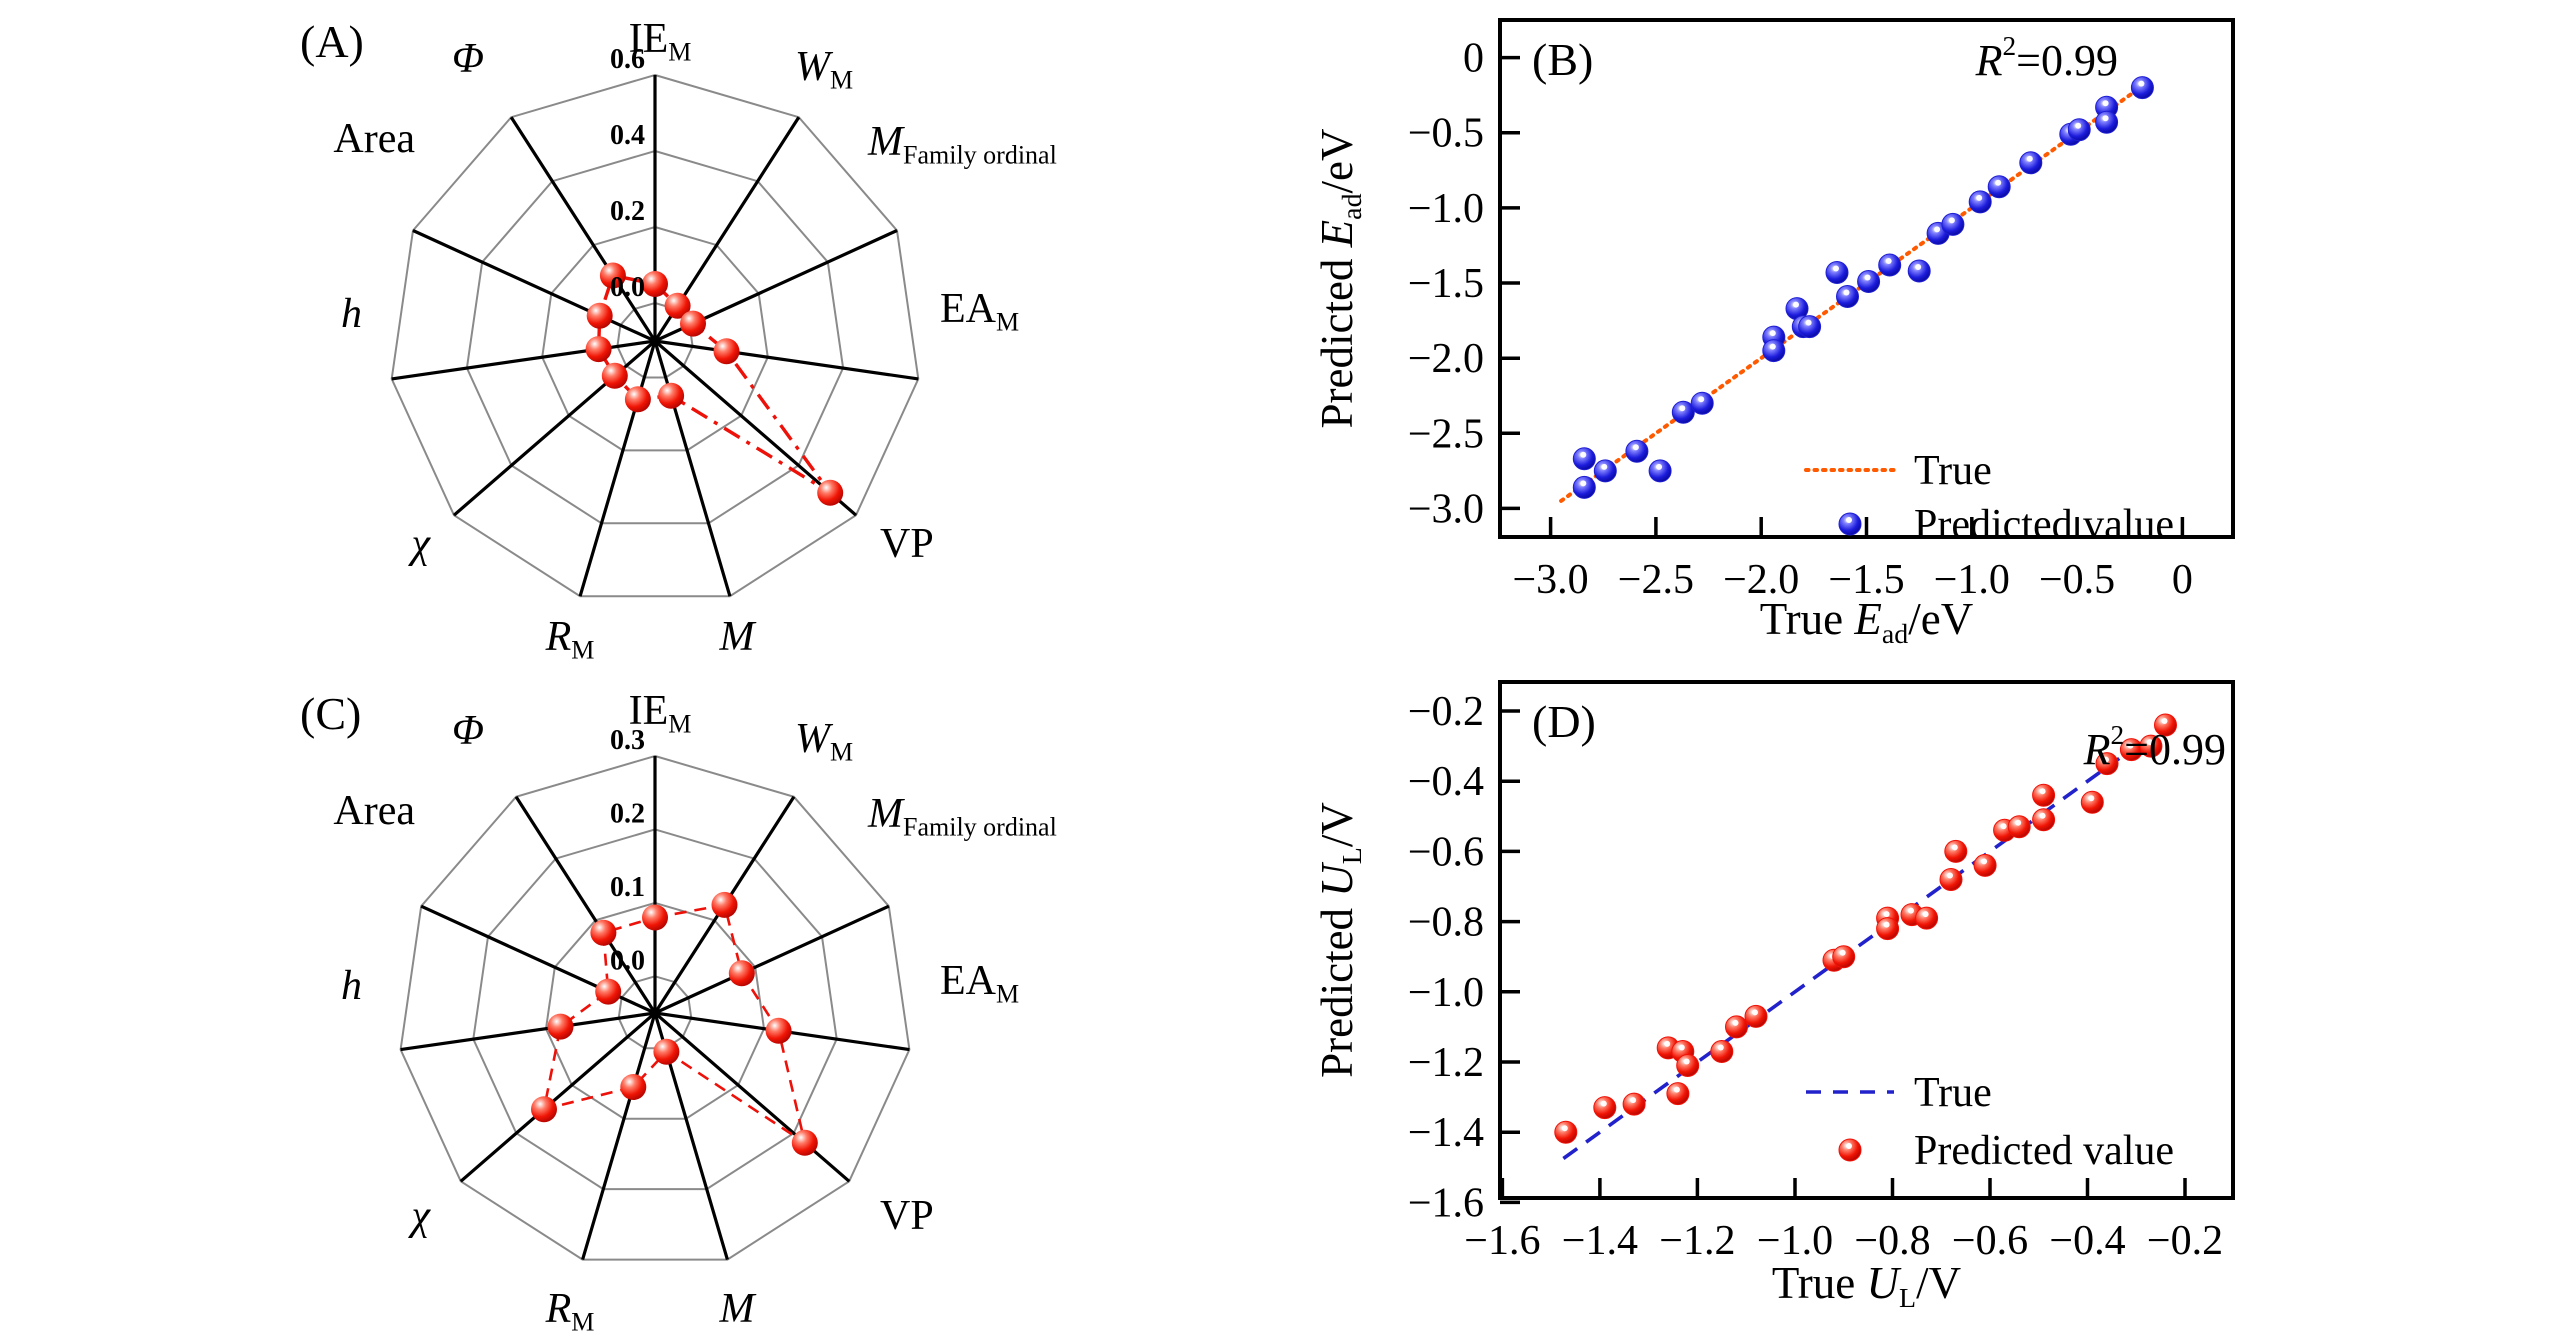 The image size is (2567, 1339). What do you see at coordinates (1866, 940) in the screenshot?
I see `axes-box` at bounding box center [1866, 940].